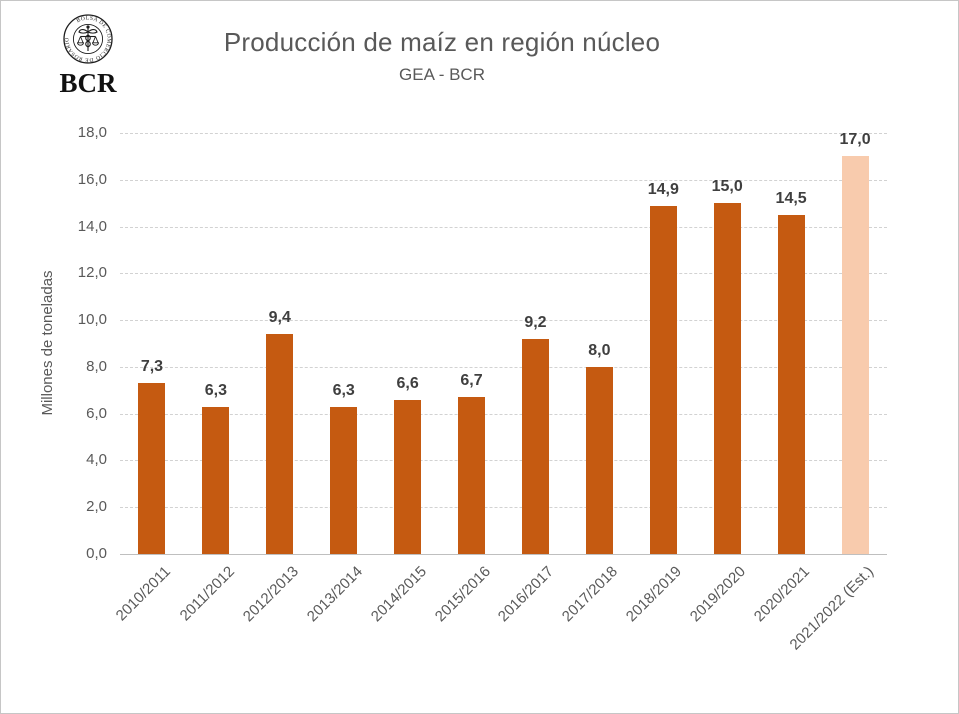 This screenshot has height=714, width=959. Describe the element at coordinates (855, 140) in the screenshot. I see `bar-value-label: 17,0` at that location.